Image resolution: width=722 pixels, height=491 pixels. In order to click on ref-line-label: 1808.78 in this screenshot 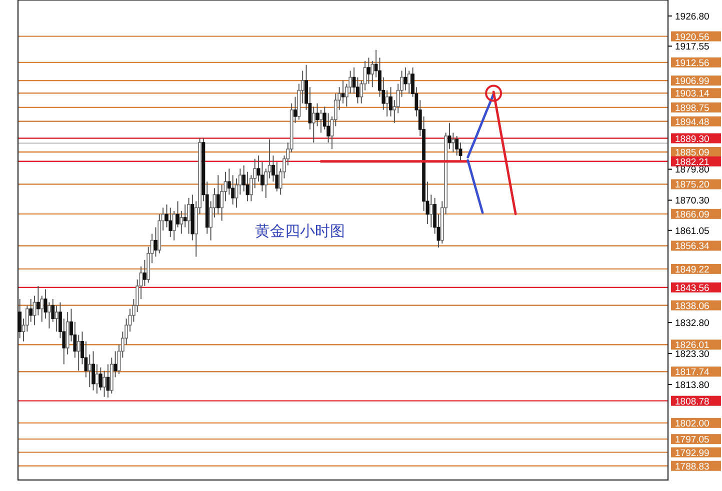, I will do `click(692, 402)`.